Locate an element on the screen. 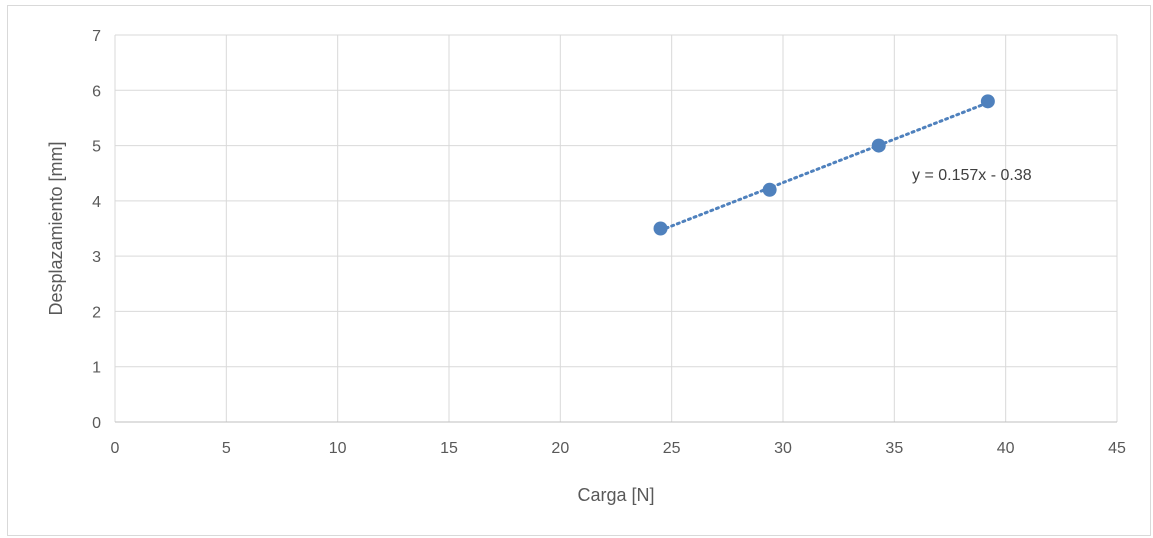 Image resolution: width=1153 pixels, height=538 pixels. y-tick-label: 7 is located at coordinates (96, 36).